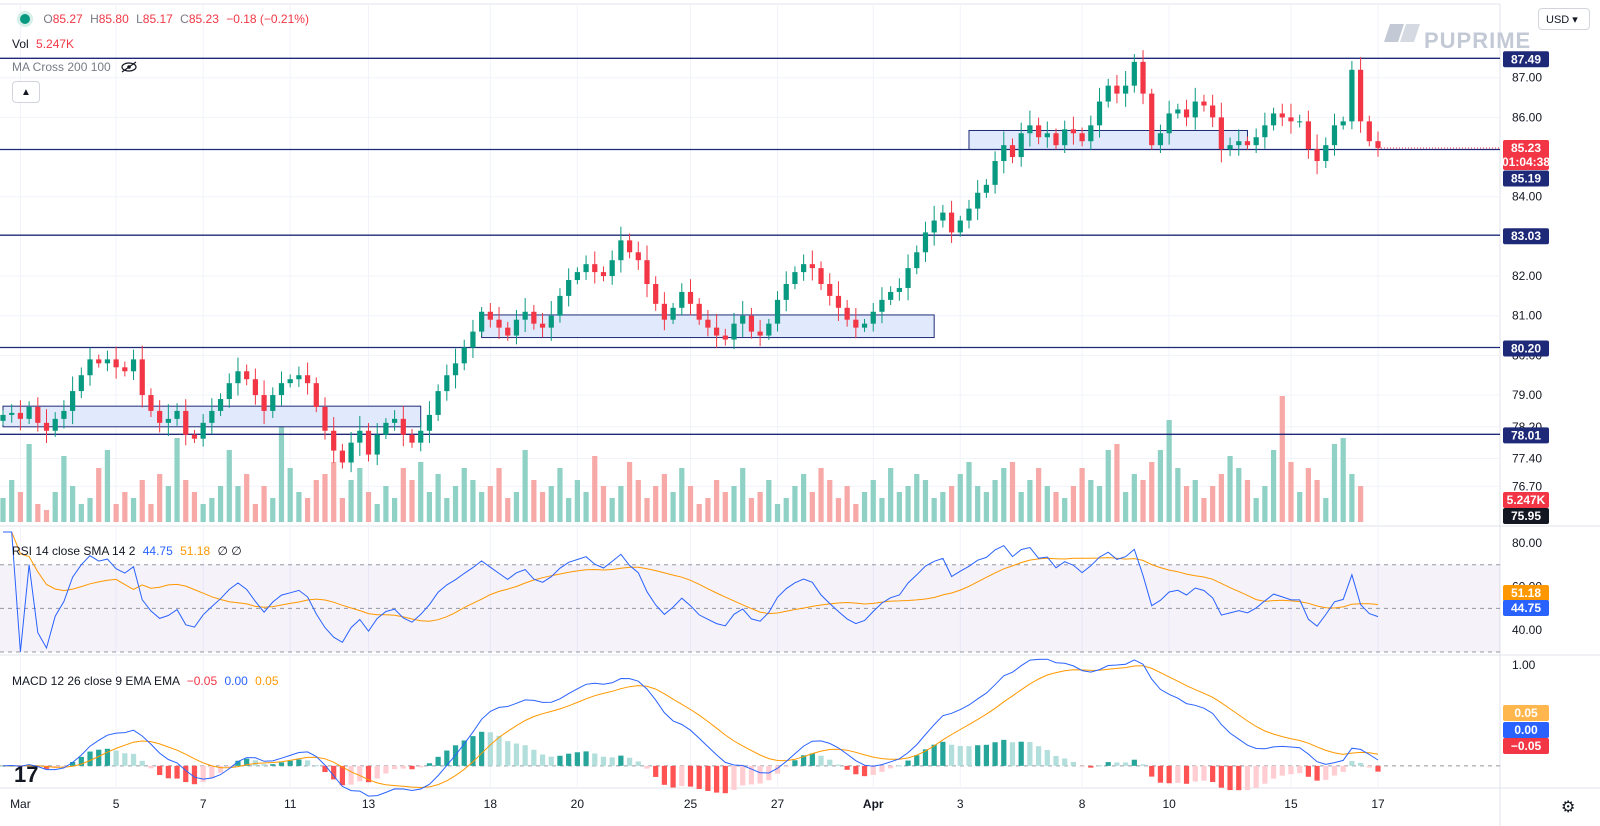 This screenshot has height=826, width=1600. What do you see at coordinates (1568, 807) in the screenshot?
I see `settings-icon: ⚙` at bounding box center [1568, 807].